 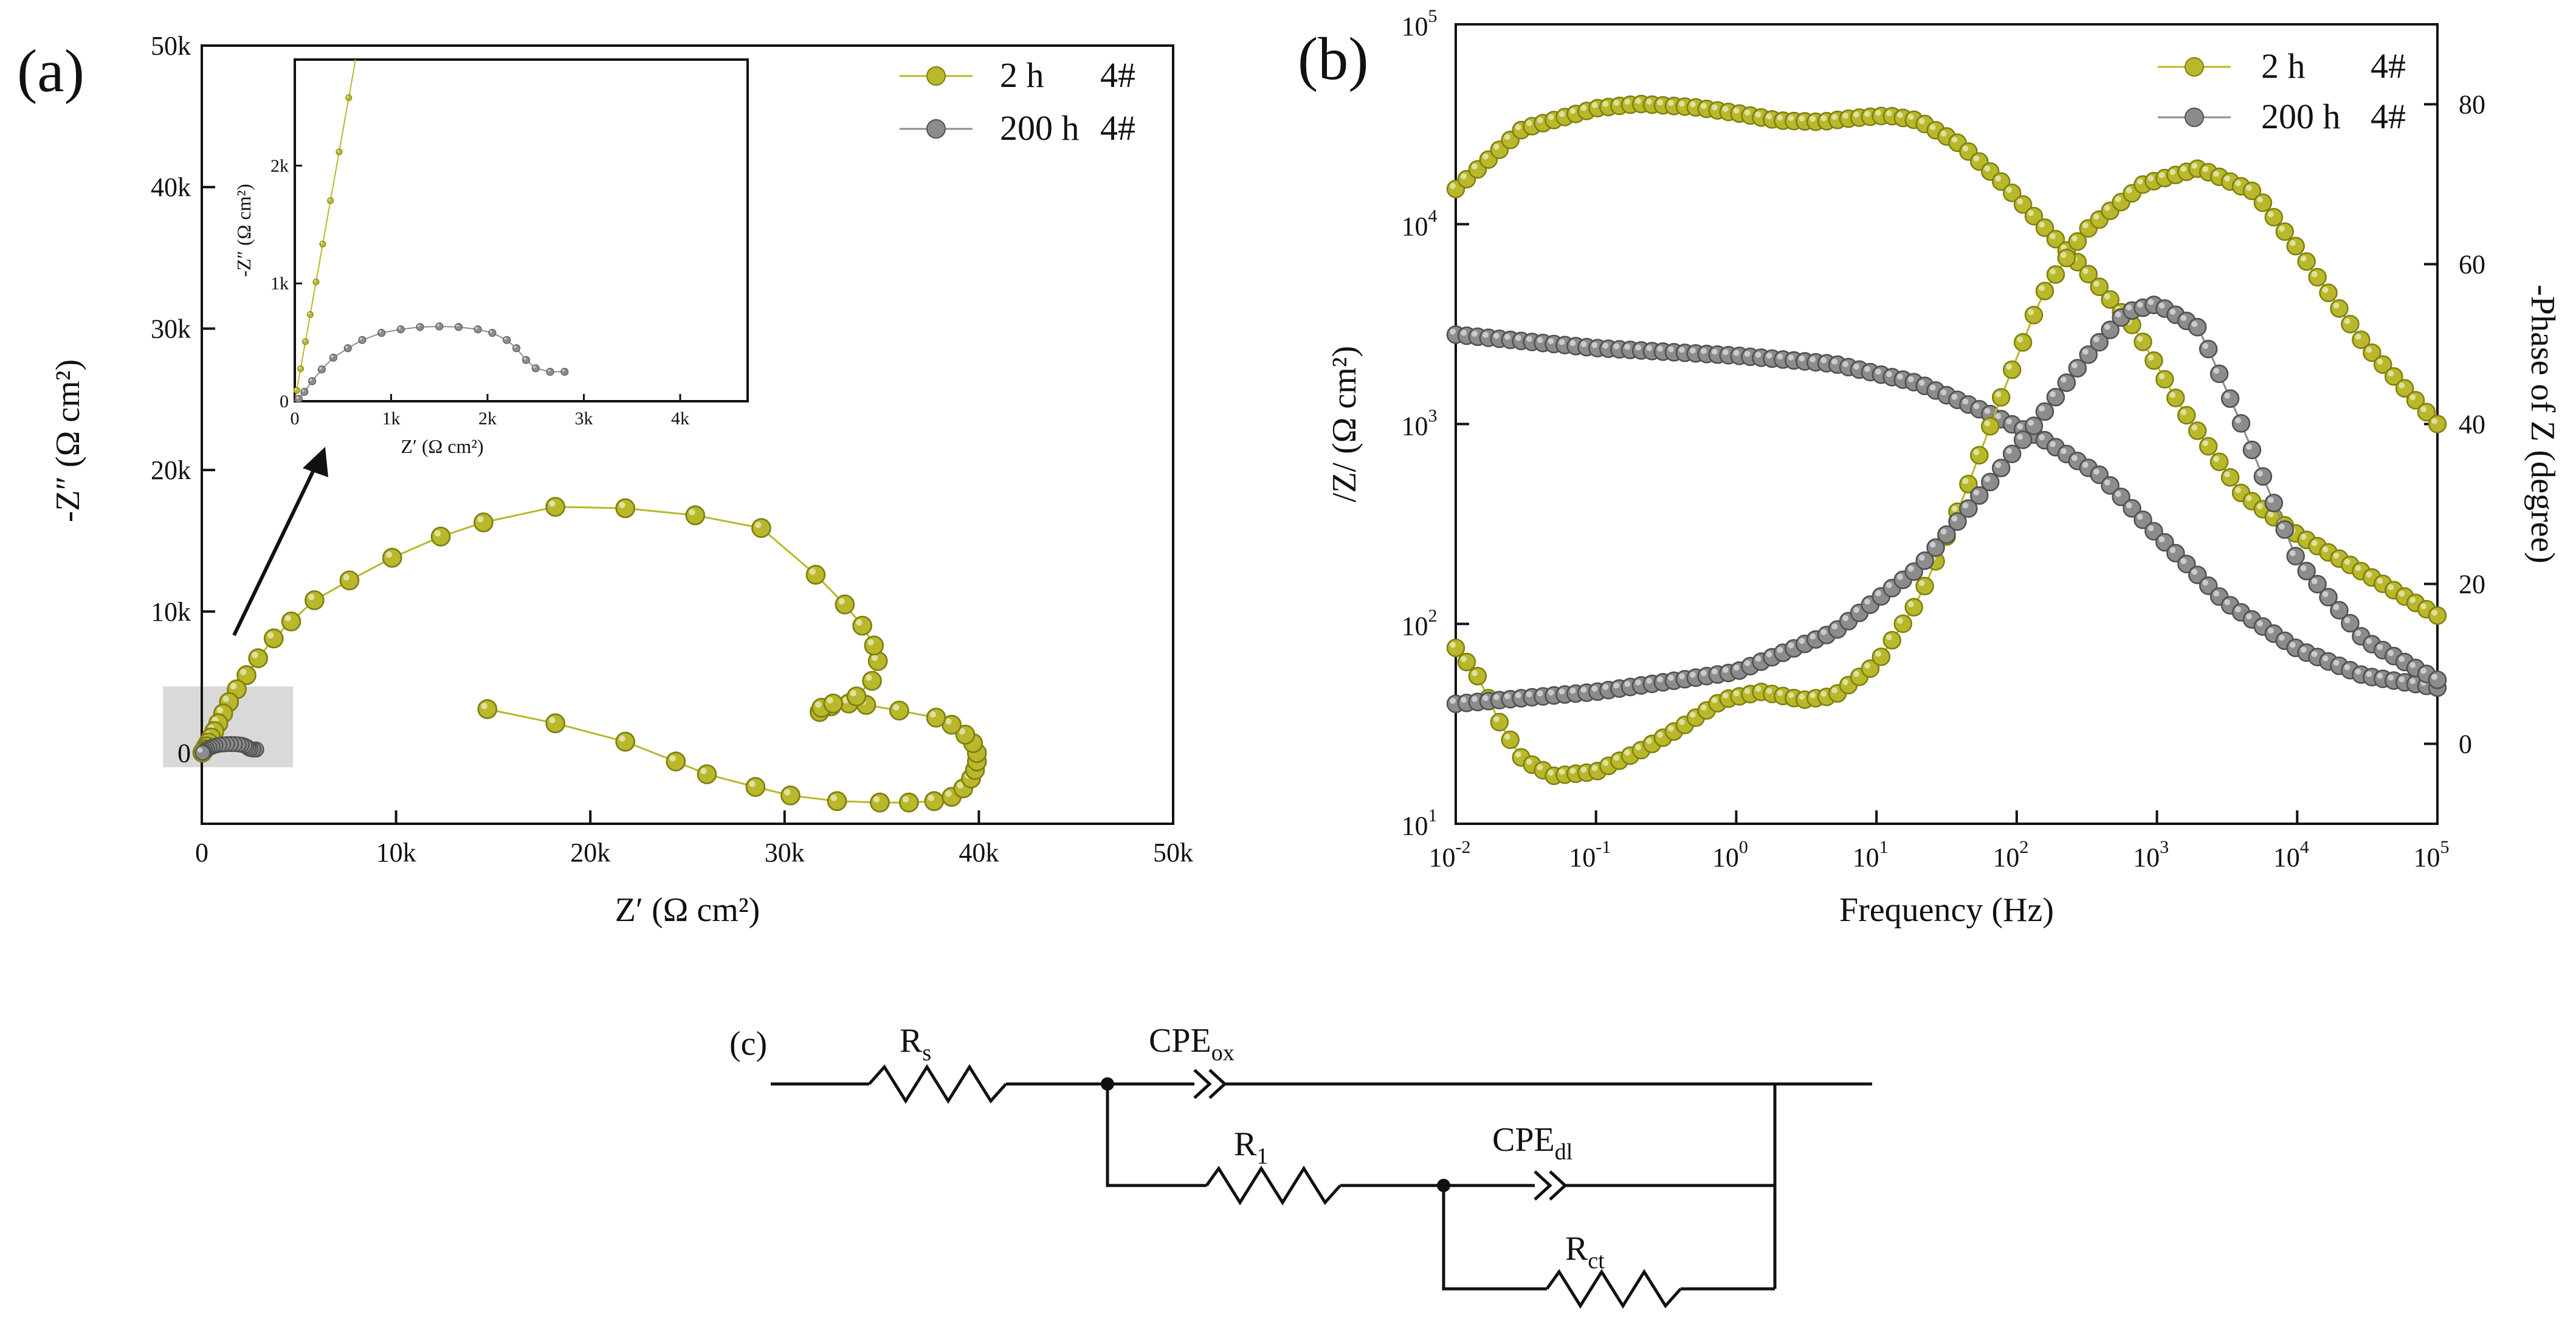 What do you see at coordinates (286, 284) in the screenshot?
I see `inset-y-ticks: 0 1k 2k` at bounding box center [286, 284].